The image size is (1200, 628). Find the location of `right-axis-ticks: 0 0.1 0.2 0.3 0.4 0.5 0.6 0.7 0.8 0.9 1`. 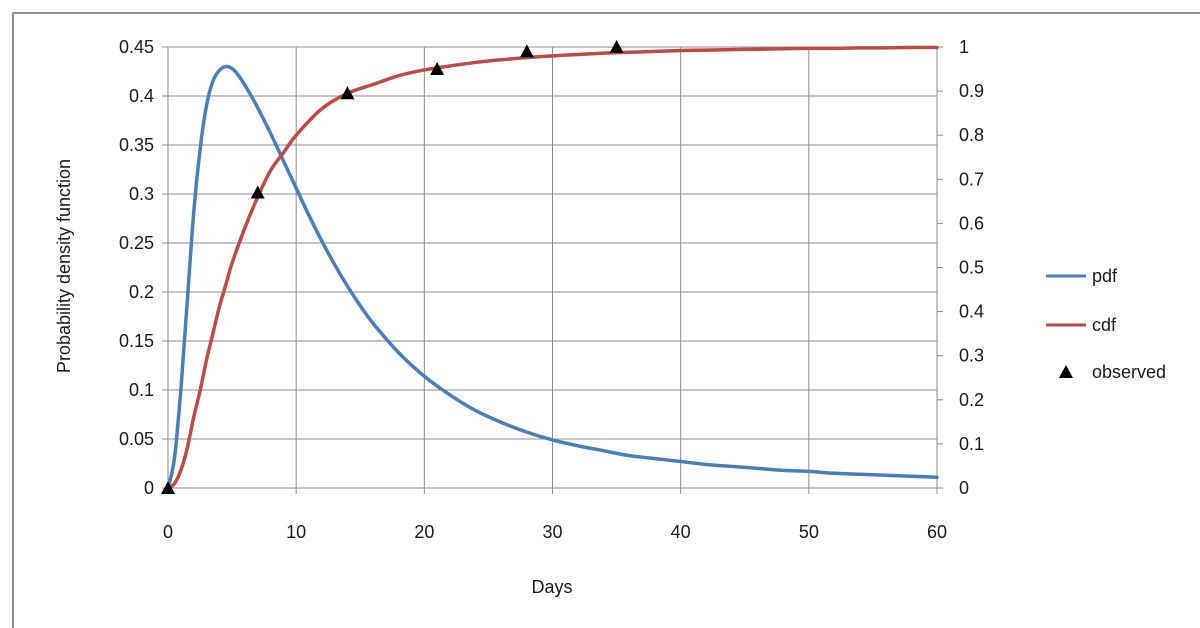

right-axis-ticks: 0 0.1 0.2 0.3 0.4 0.5 0.6 0.7 0.8 0.9 1 is located at coordinates (960, 267).